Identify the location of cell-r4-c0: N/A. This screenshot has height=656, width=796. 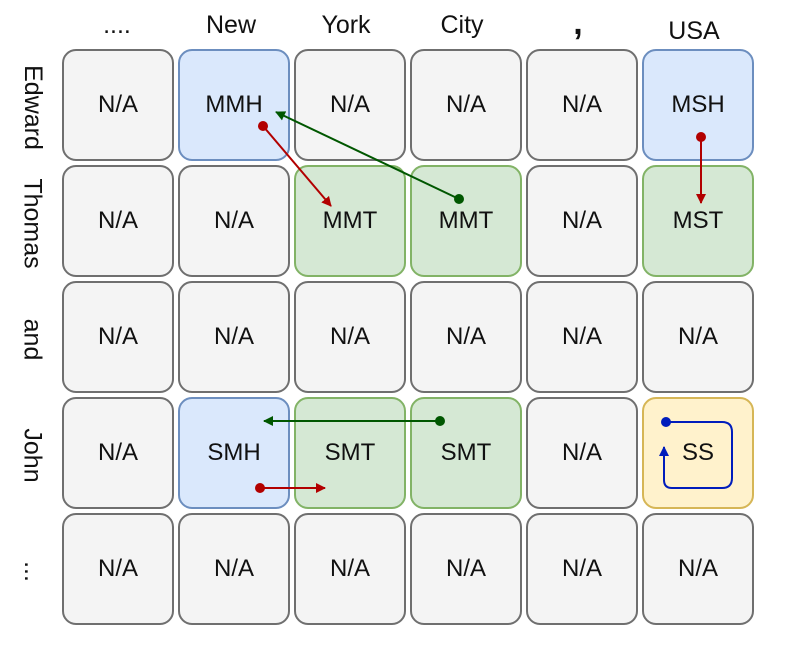
(118, 569).